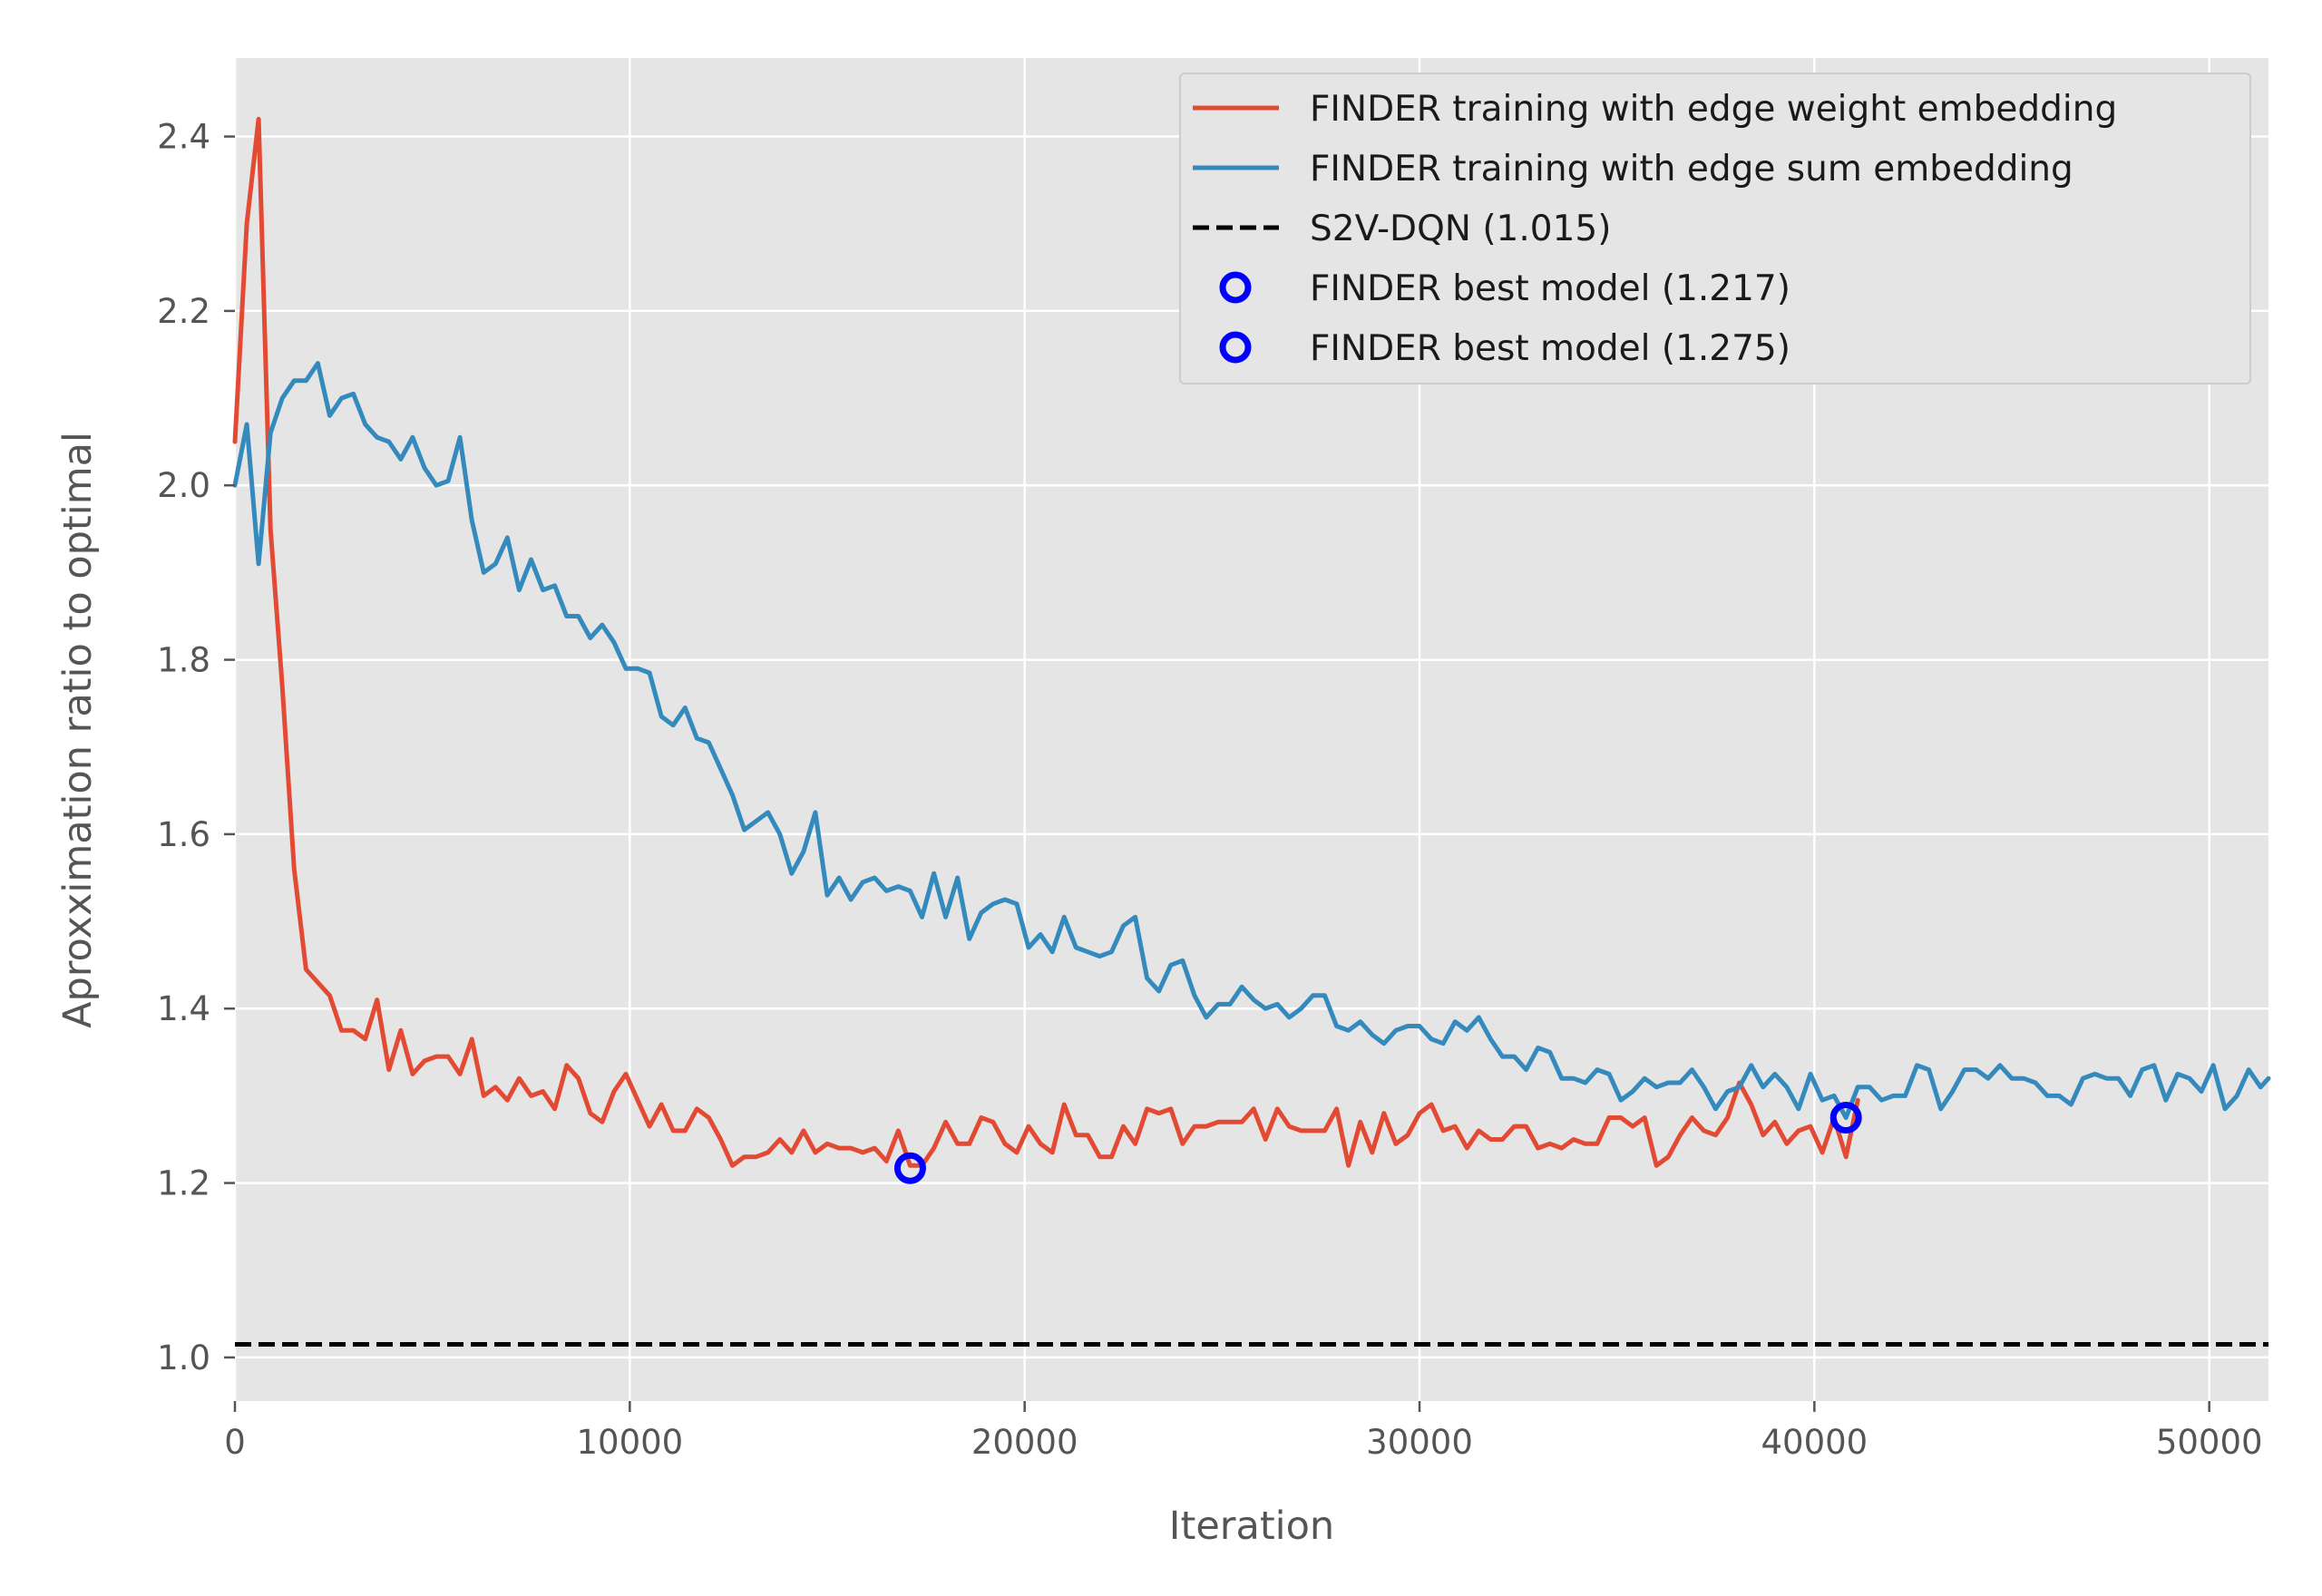 The width and height of the screenshot is (2322, 1596). I want to click on legend-label: FINDER best model (1.275), so click(1550, 348).